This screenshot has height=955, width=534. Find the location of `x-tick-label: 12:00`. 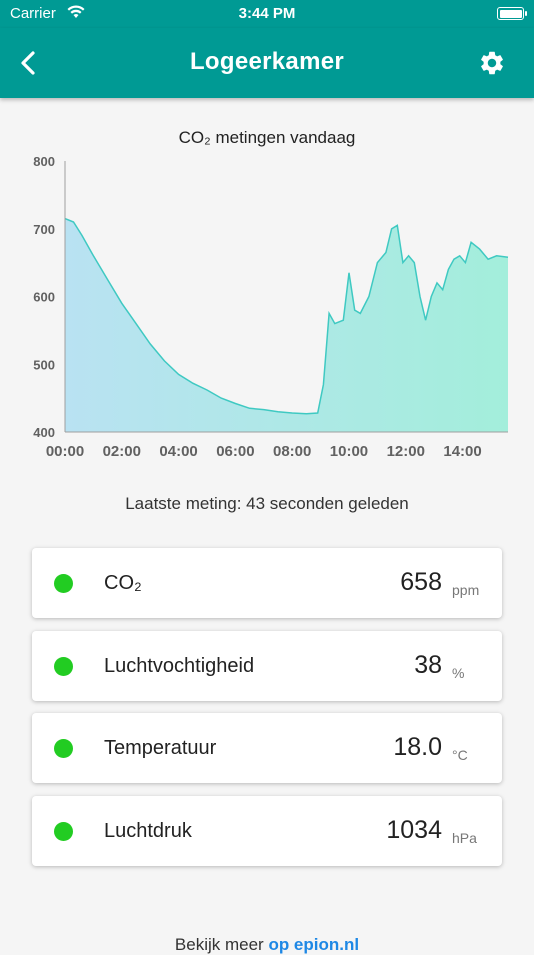

x-tick-label: 12:00 is located at coordinates (406, 451).